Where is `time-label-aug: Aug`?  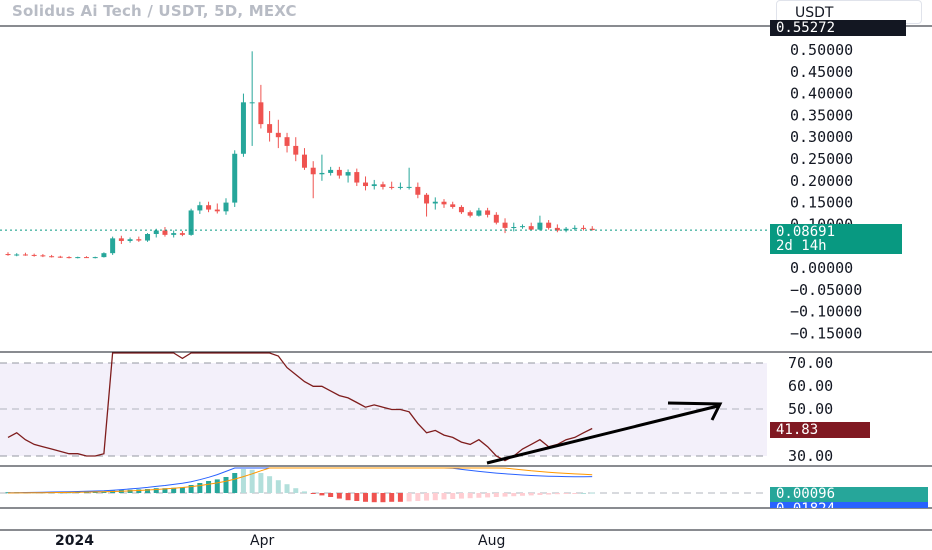
time-label-aug: Aug is located at coordinates (491, 541).